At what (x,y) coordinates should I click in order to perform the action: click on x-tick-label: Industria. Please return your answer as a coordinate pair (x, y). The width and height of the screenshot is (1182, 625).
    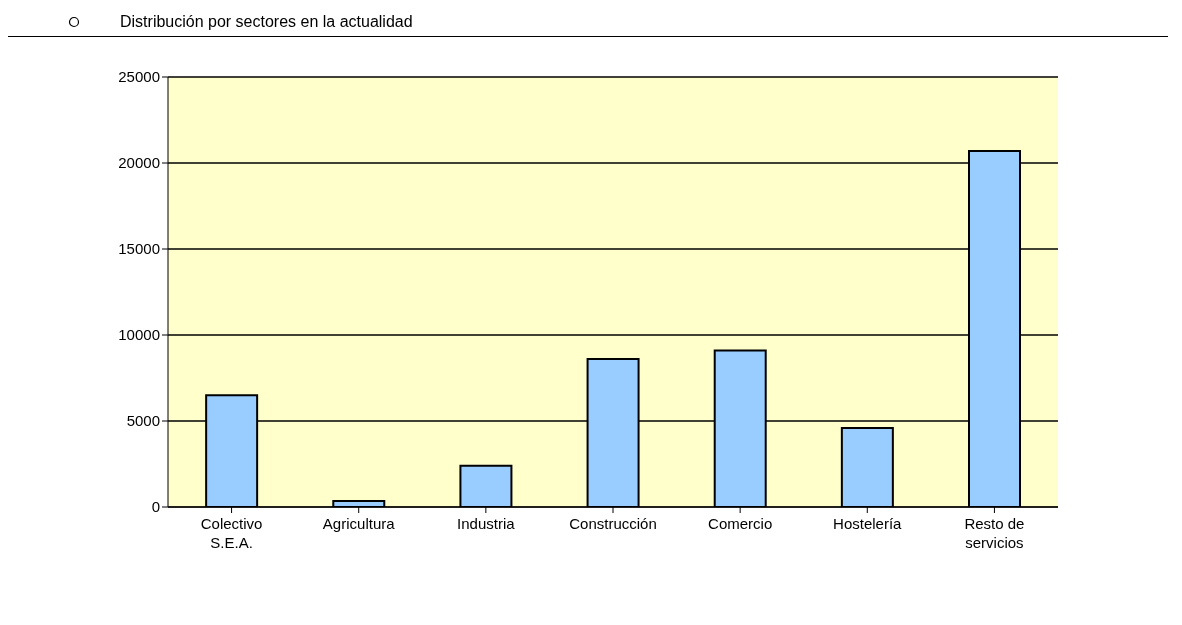
    Looking at the image, I should click on (486, 523).